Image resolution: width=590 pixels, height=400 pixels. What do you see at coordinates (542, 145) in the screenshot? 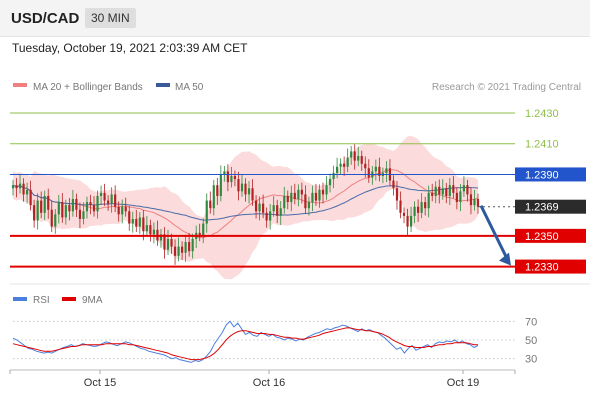
I see `level-label-1.2410: 1.2410` at bounding box center [542, 145].